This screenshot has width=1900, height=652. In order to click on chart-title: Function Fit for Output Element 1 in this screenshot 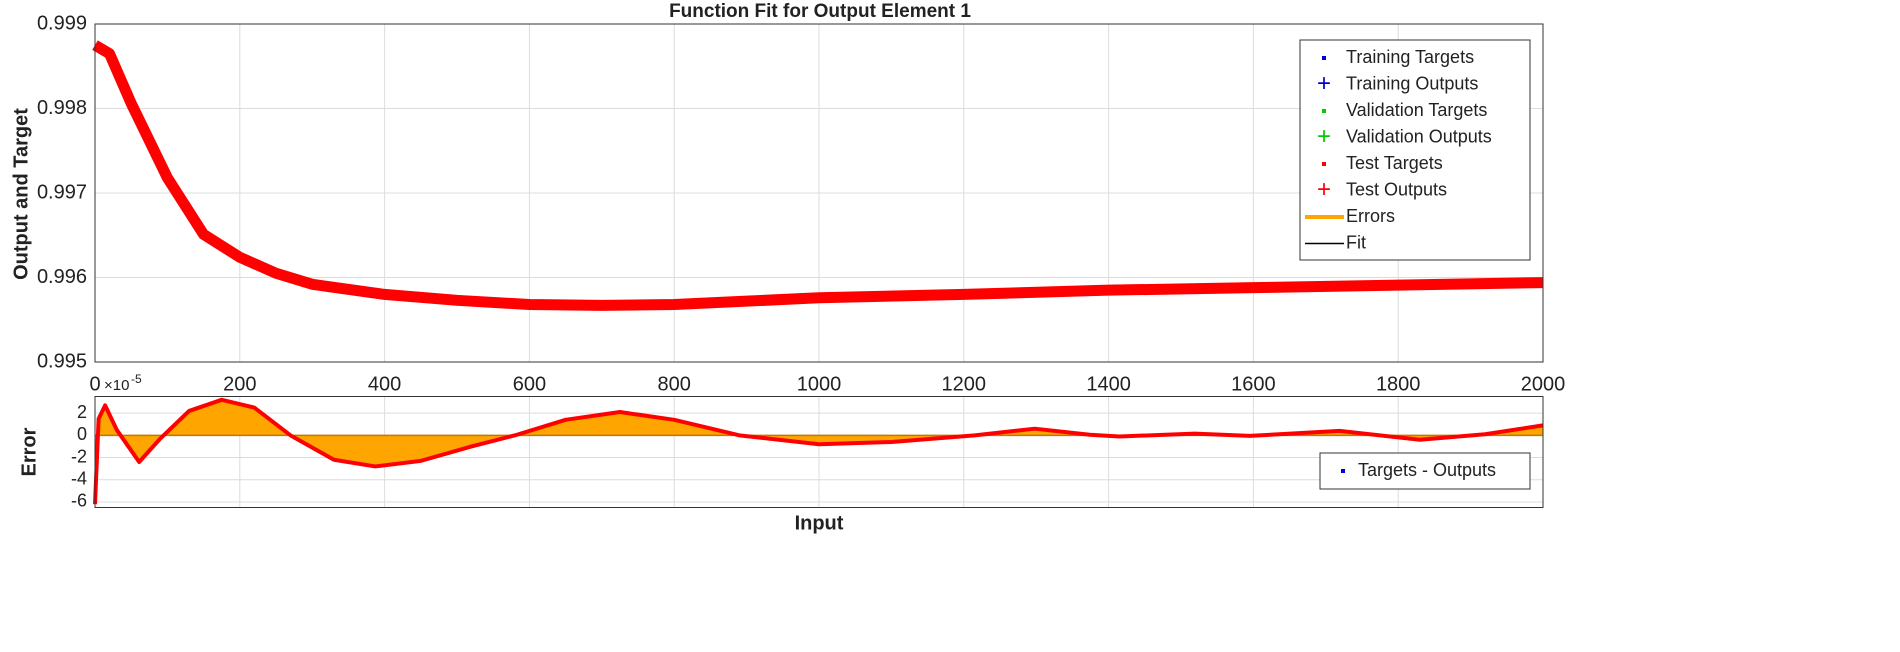, I will do `click(820, 11)`.